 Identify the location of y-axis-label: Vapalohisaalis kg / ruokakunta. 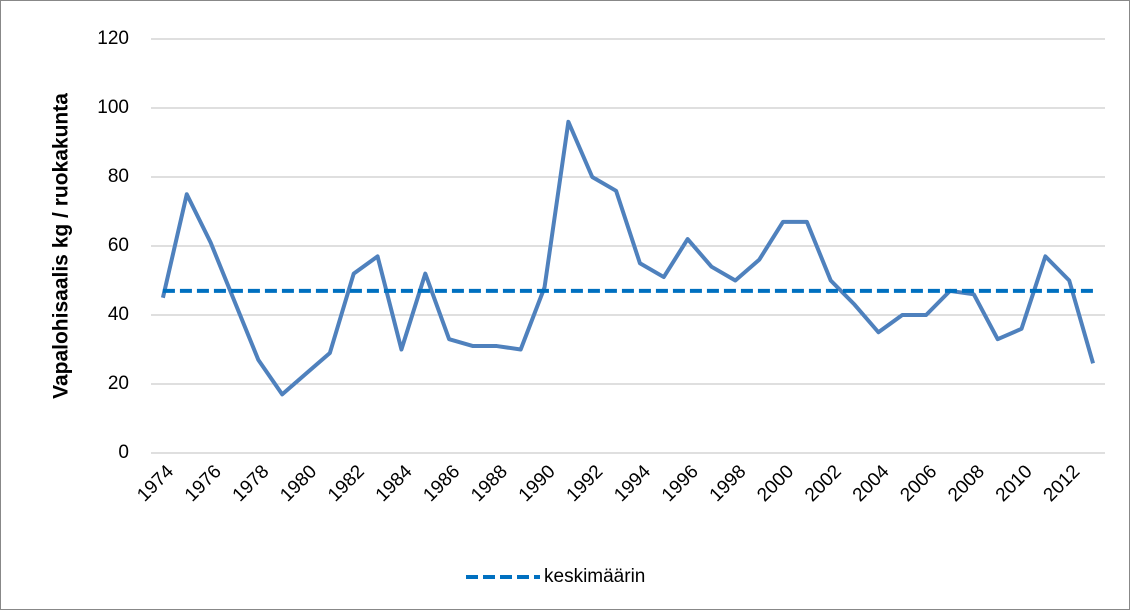
(61, 246).